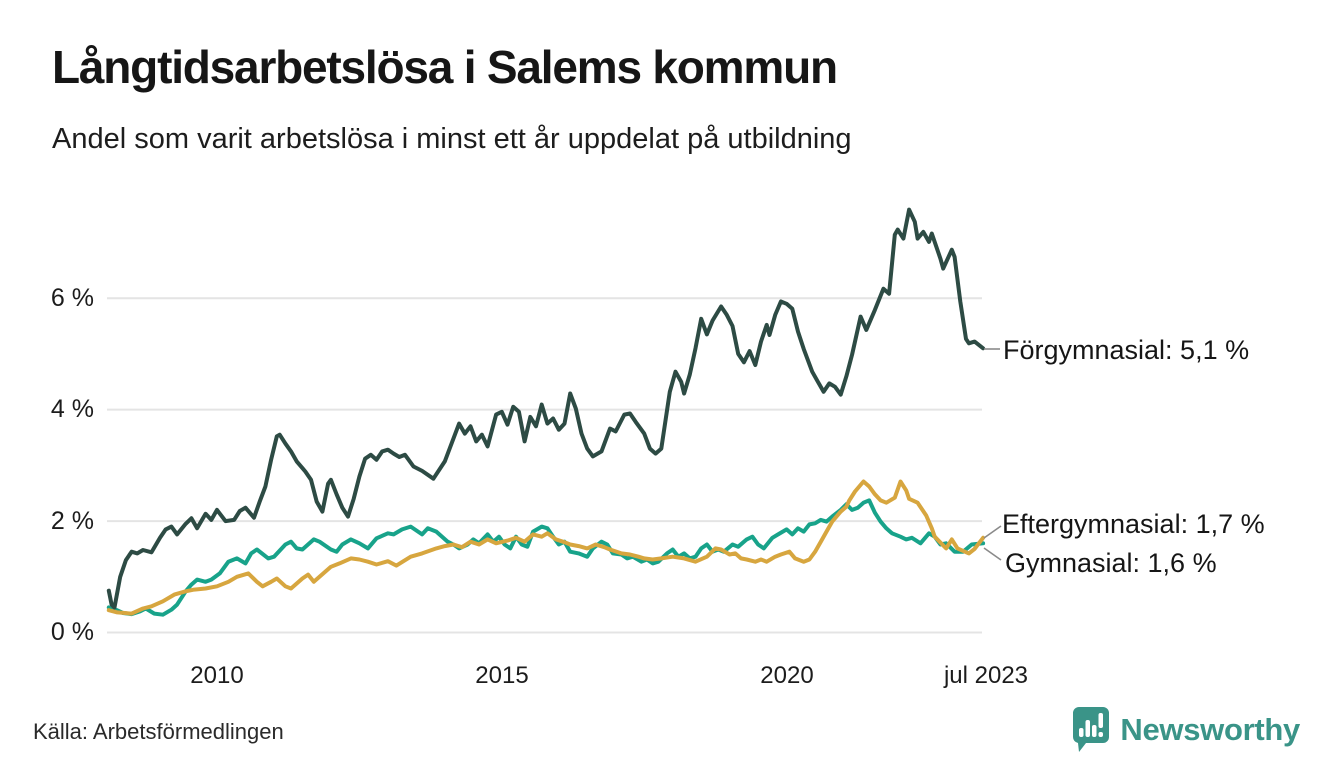  What do you see at coordinates (217, 675) in the screenshot?
I see `x-tick-label: 2010` at bounding box center [217, 675].